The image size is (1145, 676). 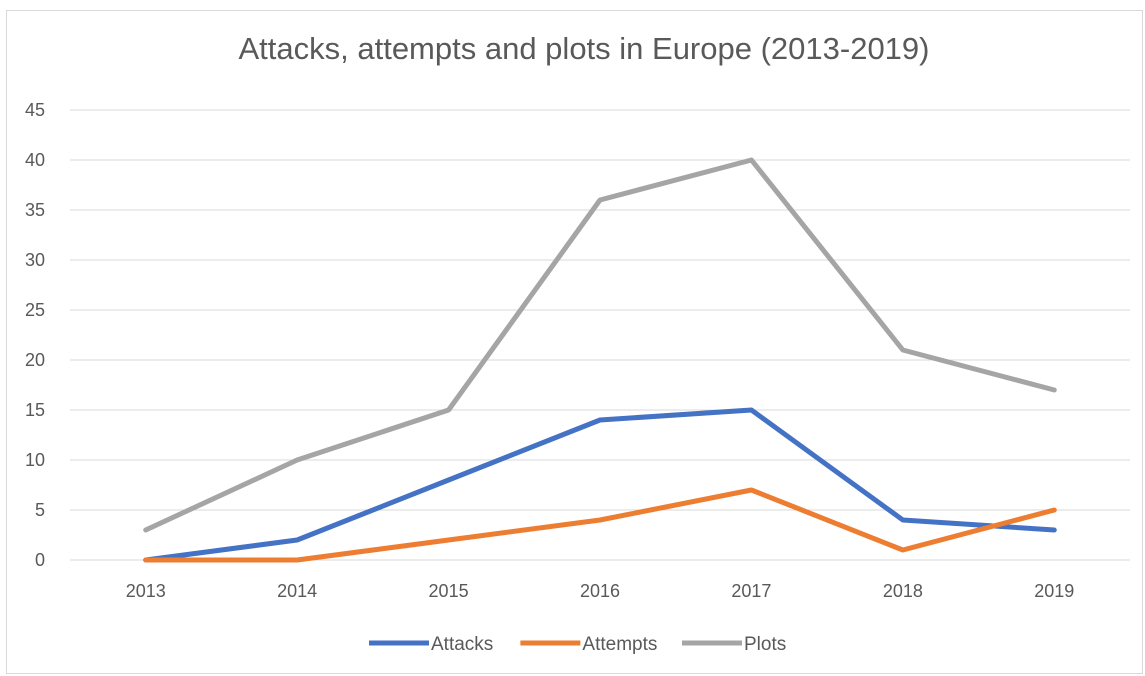 I want to click on x-tick-label: 2014, so click(x=297, y=591).